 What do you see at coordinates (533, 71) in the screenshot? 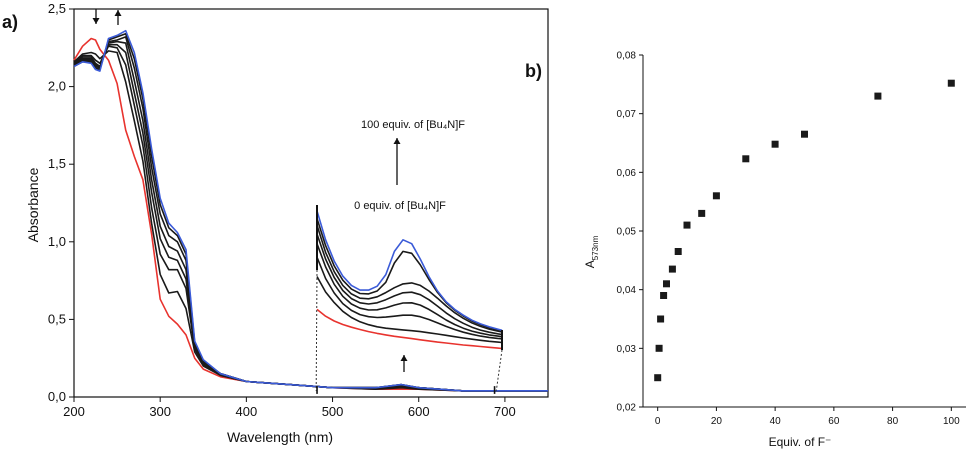
I see `panel-b-label: b)` at bounding box center [533, 71].